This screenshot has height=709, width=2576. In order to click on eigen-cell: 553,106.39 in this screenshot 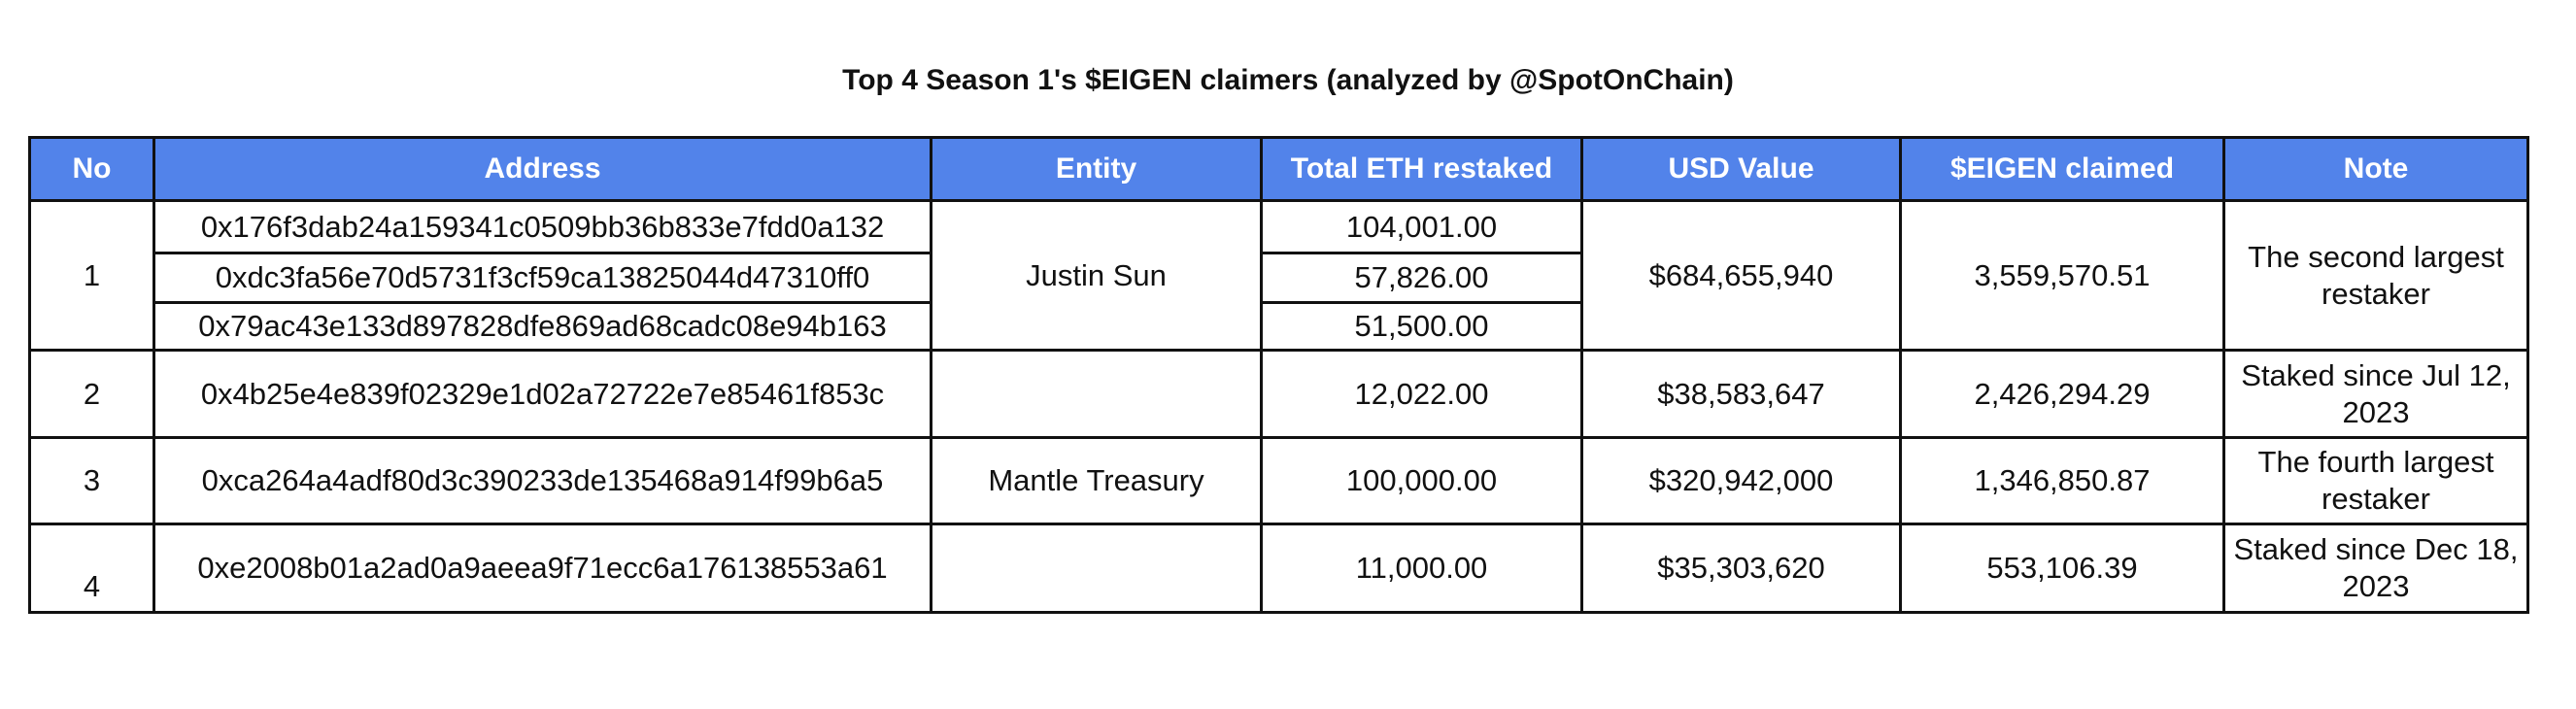, I will do `click(2062, 568)`.